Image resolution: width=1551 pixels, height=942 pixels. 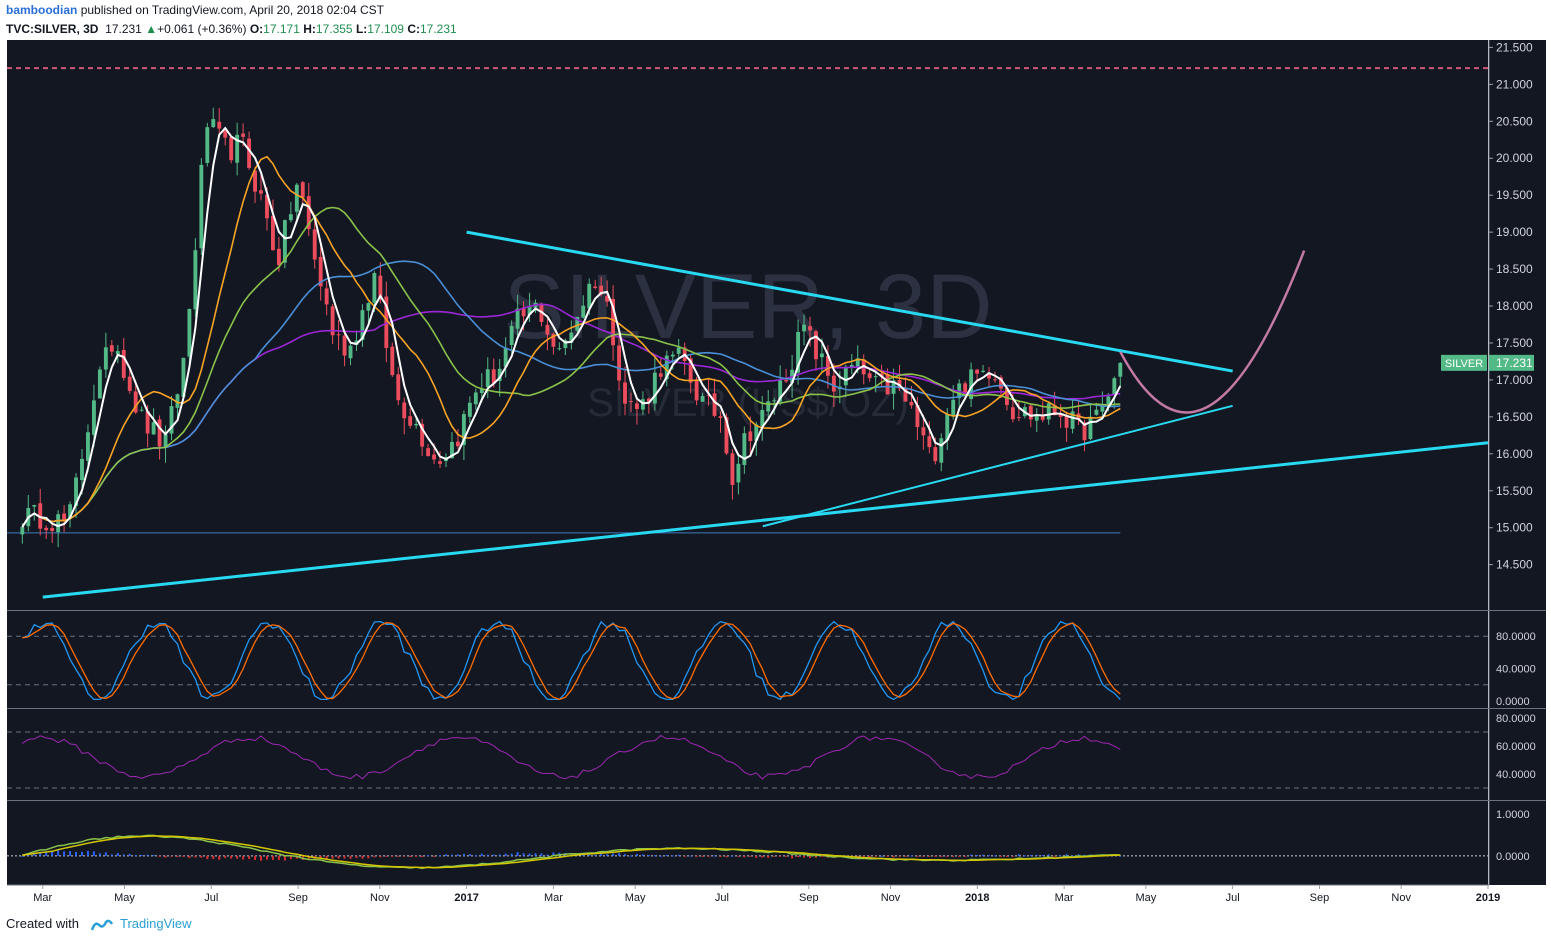 What do you see at coordinates (571, 661) in the screenshot?
I see `stoch-d-line` at bounding box center [571, 661].